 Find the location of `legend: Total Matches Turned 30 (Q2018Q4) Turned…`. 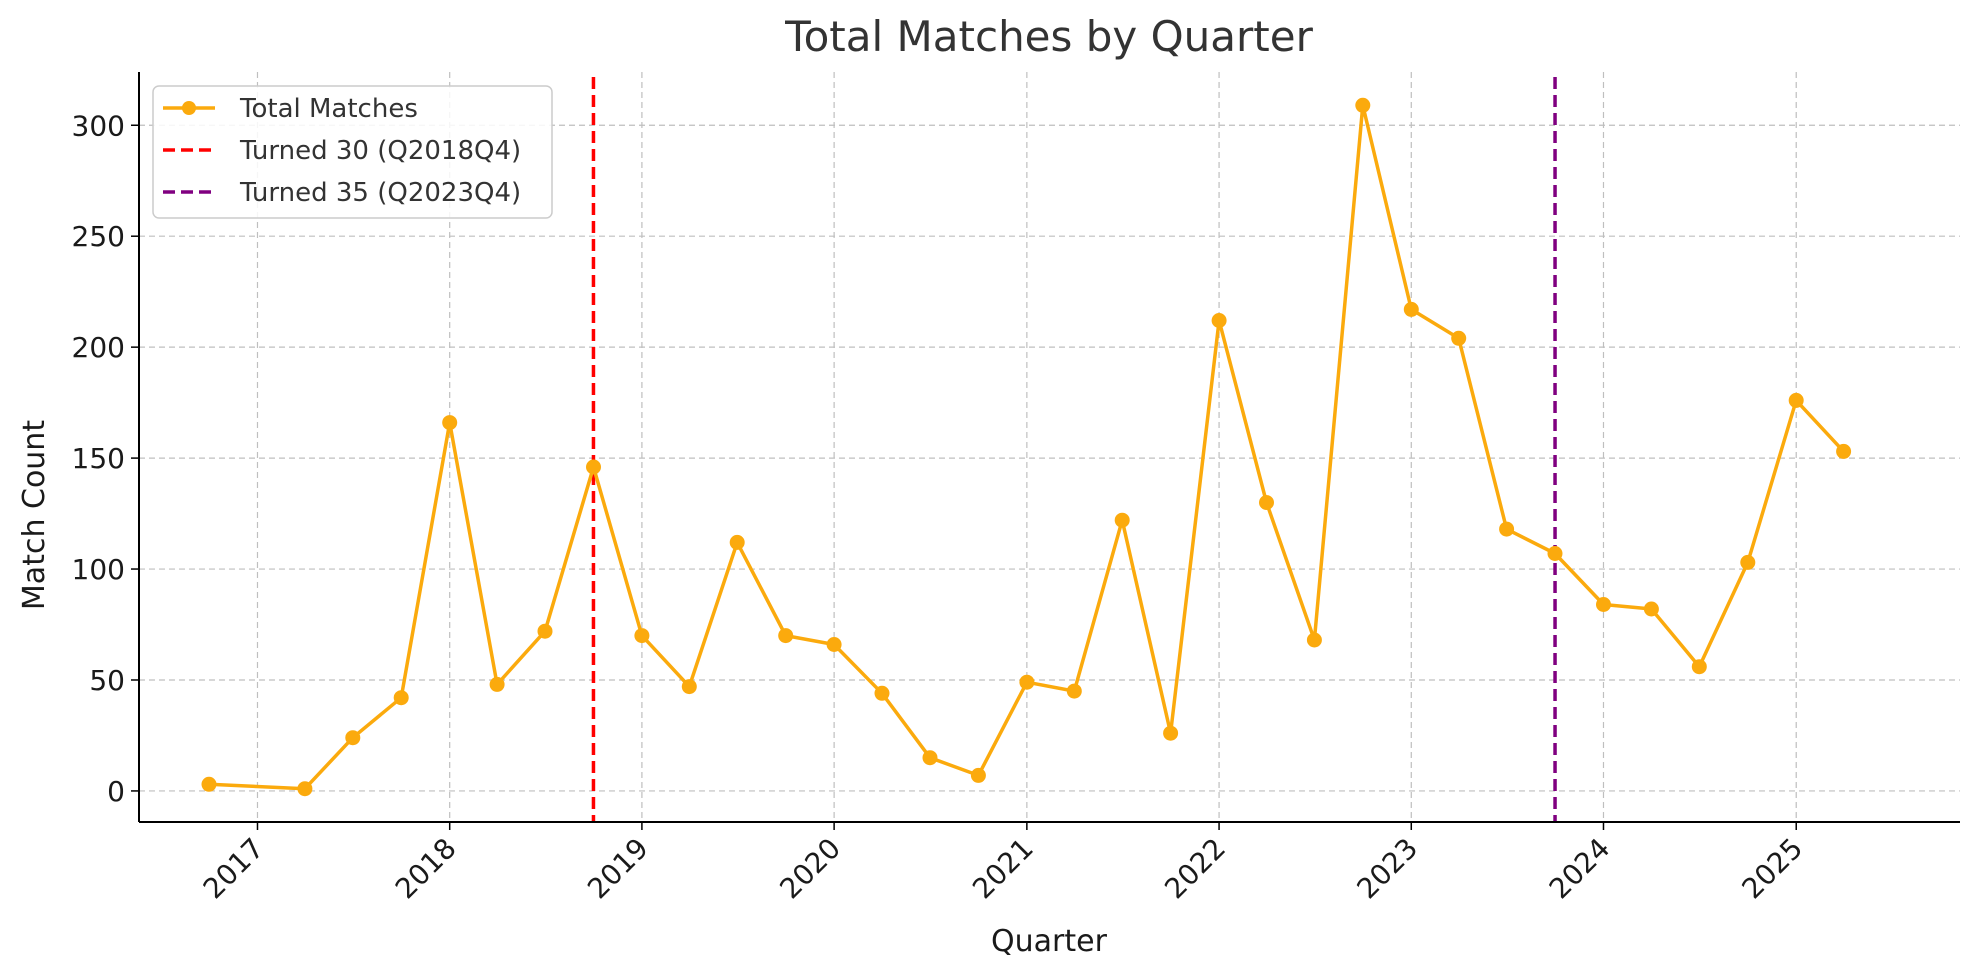

legend: Total Matches Turned 30 (Q2018Q4) Turned… is located at coordinates (352, 152).